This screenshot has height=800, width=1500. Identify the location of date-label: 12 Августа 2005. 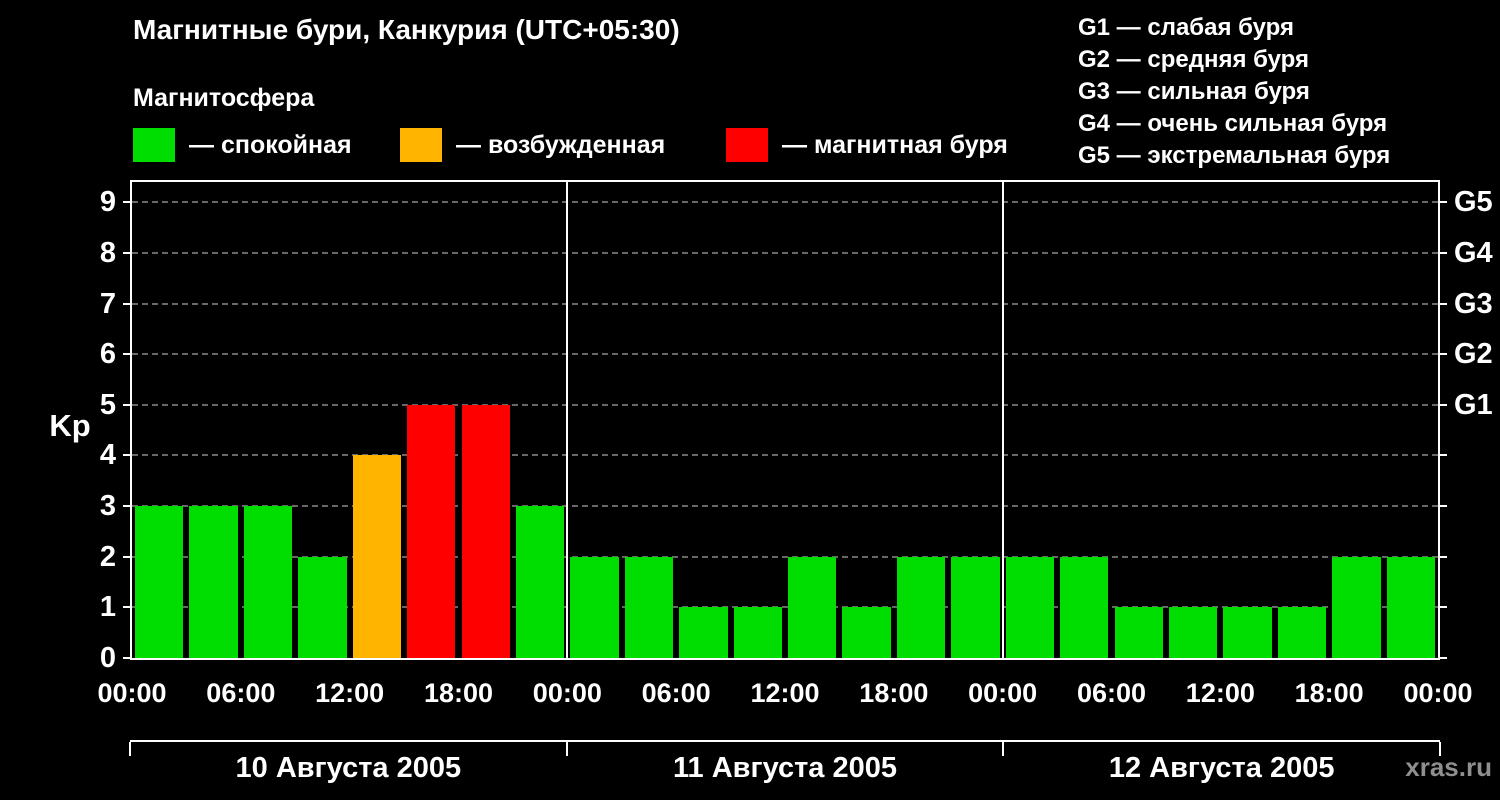
(1221, 768).